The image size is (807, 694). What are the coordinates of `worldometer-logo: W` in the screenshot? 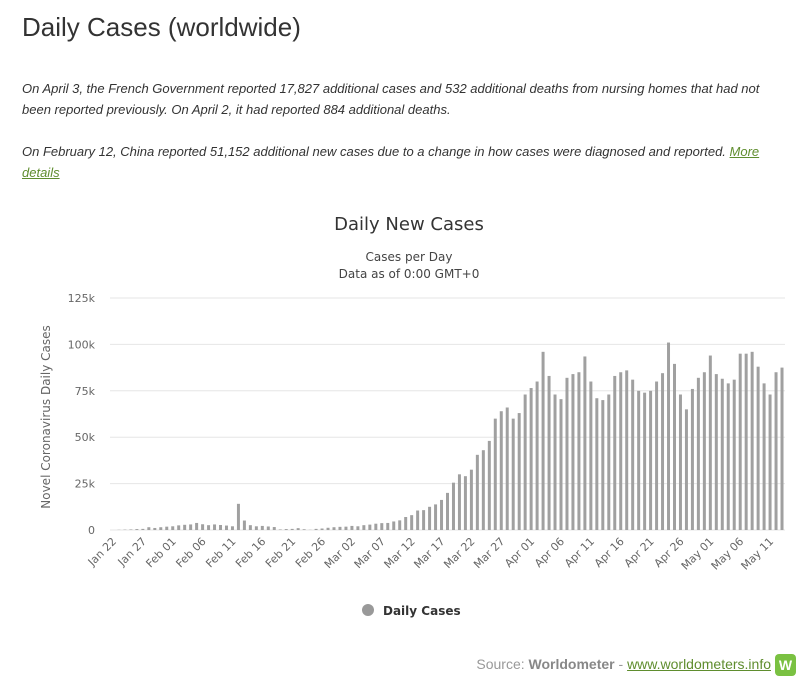 It's located at (785, 665).